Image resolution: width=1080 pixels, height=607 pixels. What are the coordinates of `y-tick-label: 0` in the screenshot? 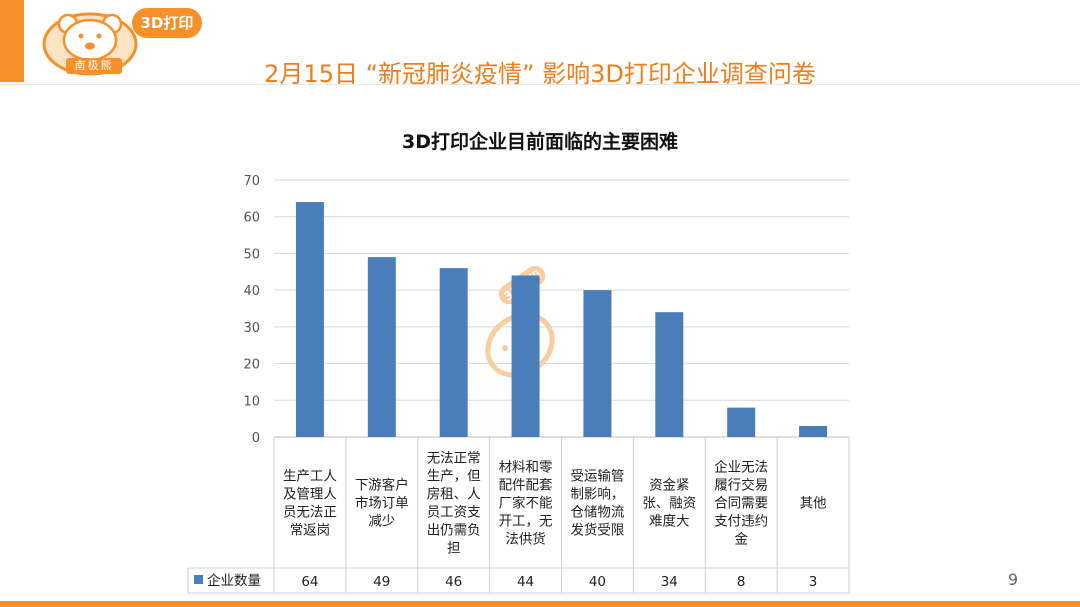 It's located at (256, 438).